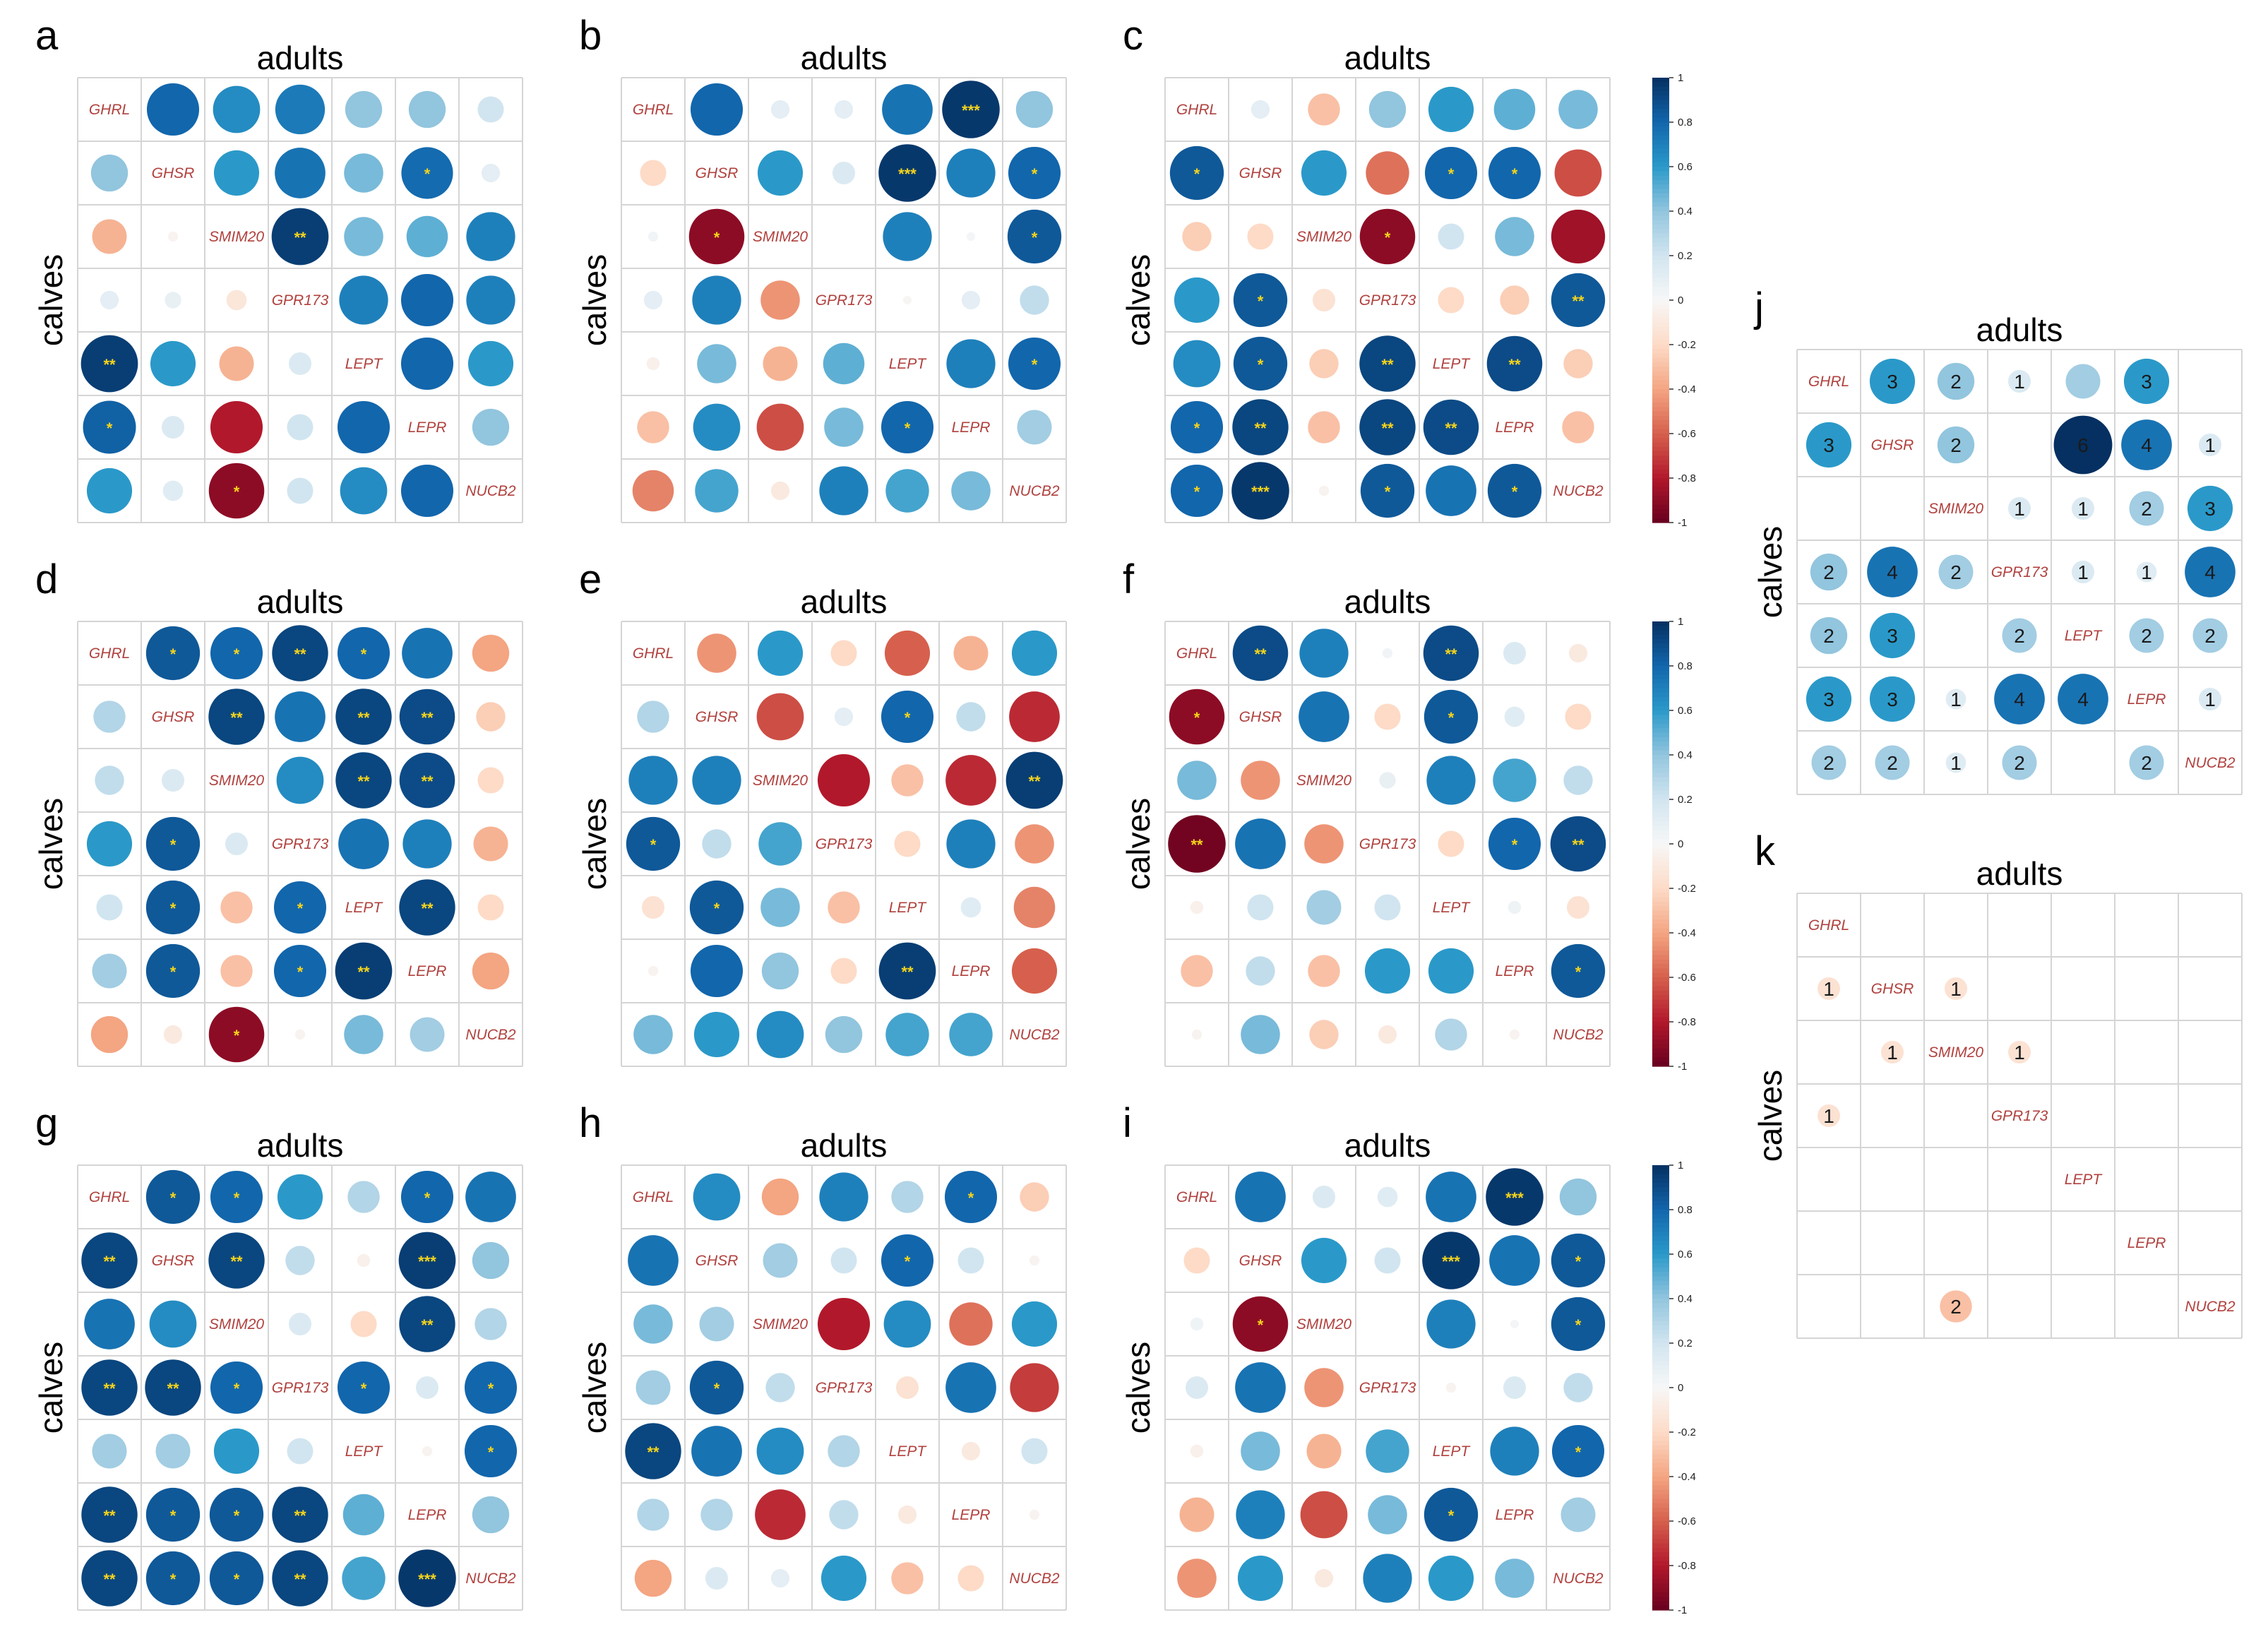  What do you see at coordinates (1687, 1521) in the screenshot?
I see `colorbar-tick-label: -0.6` at bounding box center [1687, 1521].